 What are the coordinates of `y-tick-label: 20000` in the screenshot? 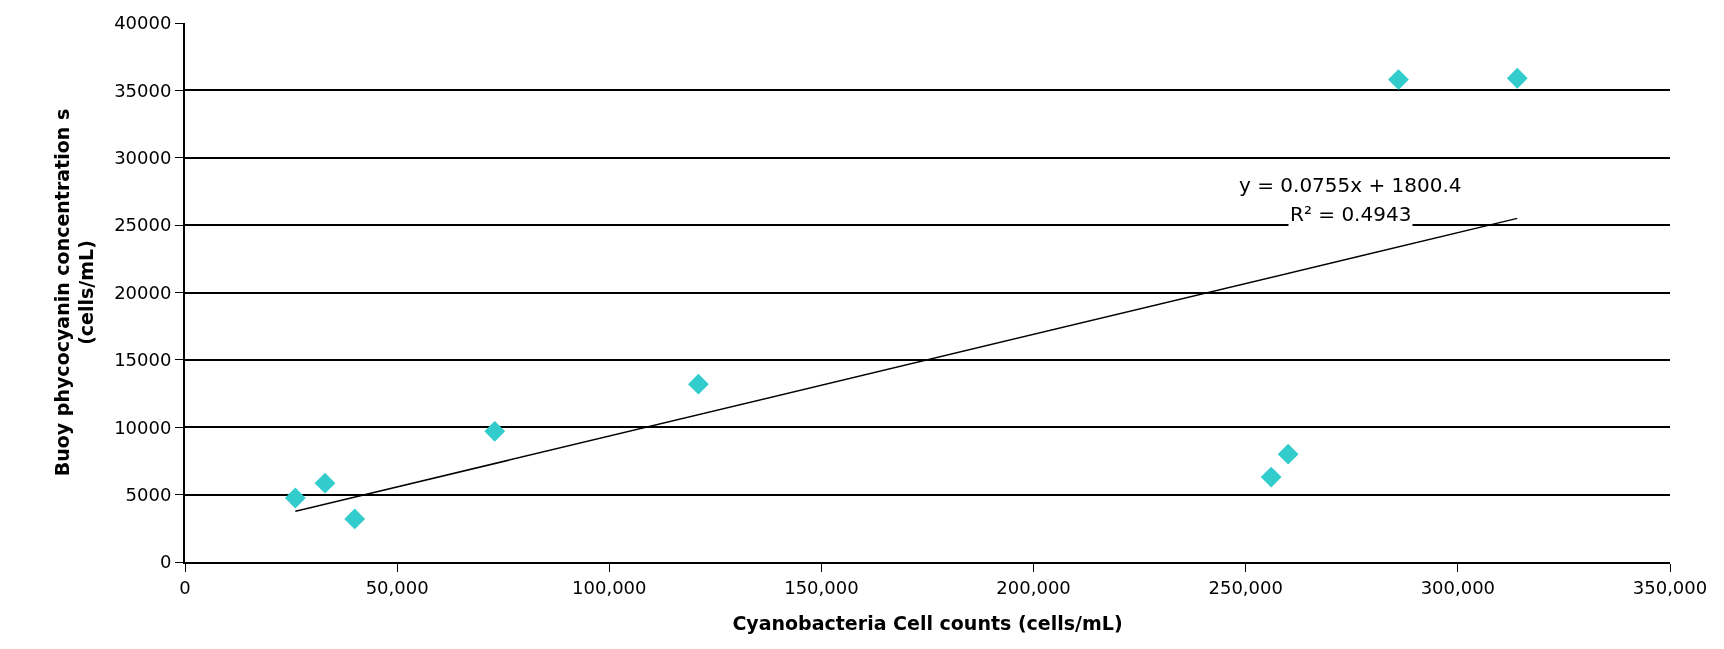 It's located at (143, 292).